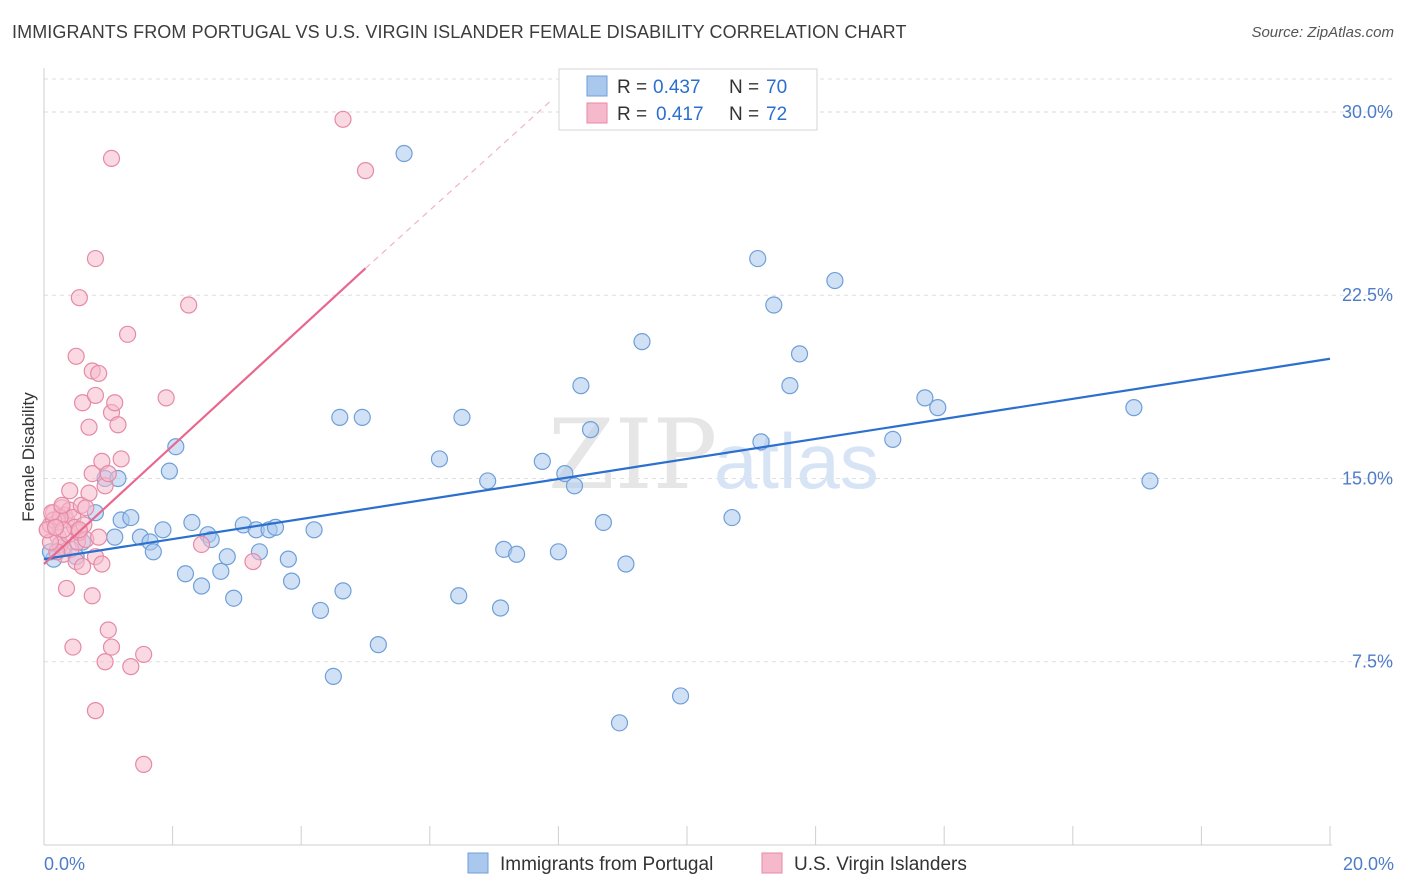 This screenshot has height=892, width=1406. Describe the element at coordinates (880, 864) in the screenshot. I see `legend-label-virgin-islanders: U.S. Virgin Islanders` at that location.